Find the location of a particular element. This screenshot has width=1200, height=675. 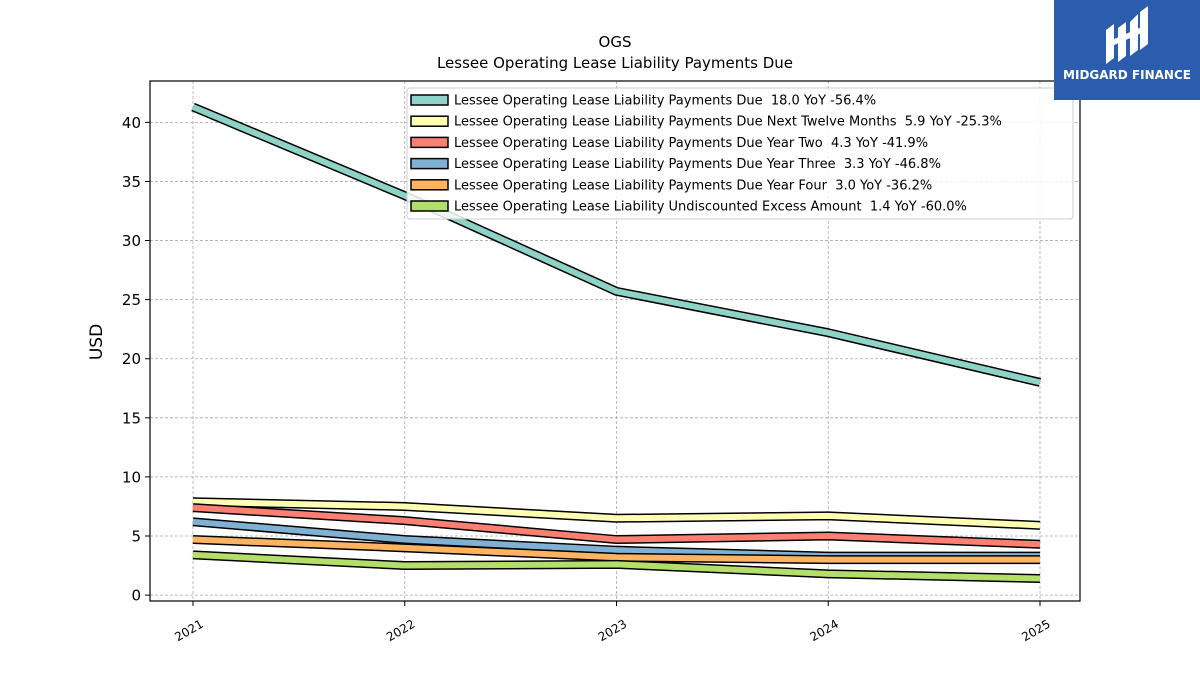

x-tick-label: 2023 is located at coordinates (612, 630).